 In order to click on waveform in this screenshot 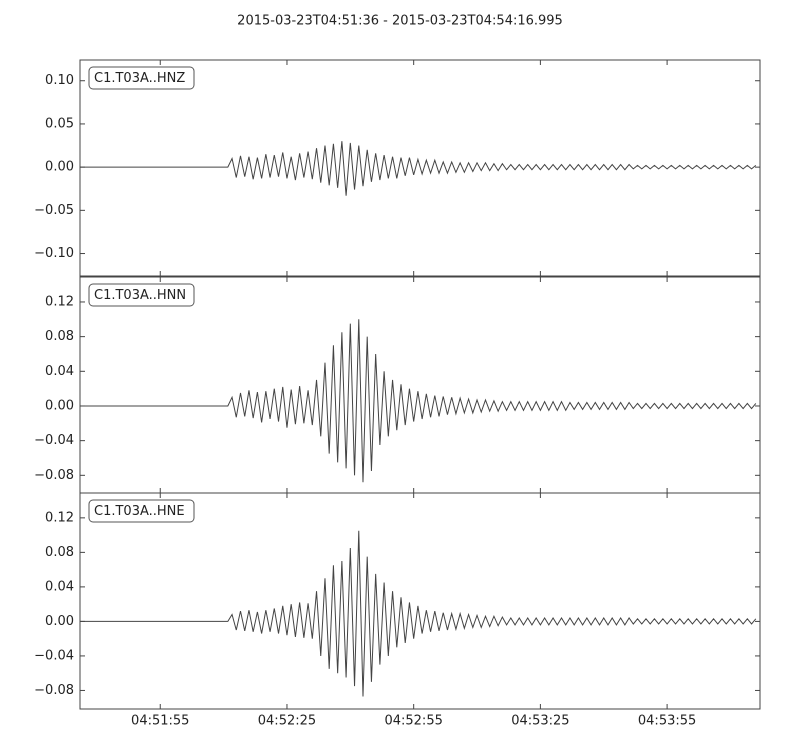, I will do `click(418, 168)`.